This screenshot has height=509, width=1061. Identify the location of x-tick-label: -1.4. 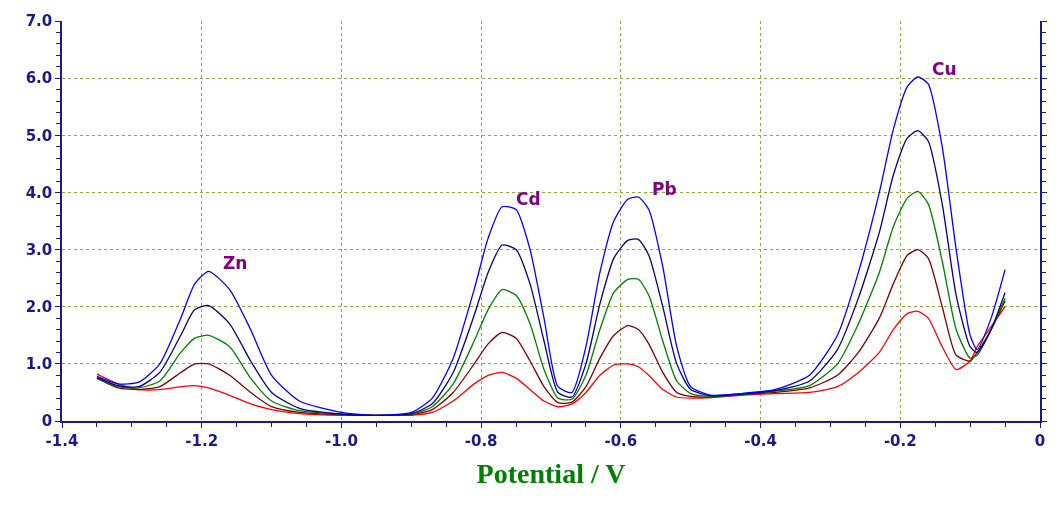
(62, 440).